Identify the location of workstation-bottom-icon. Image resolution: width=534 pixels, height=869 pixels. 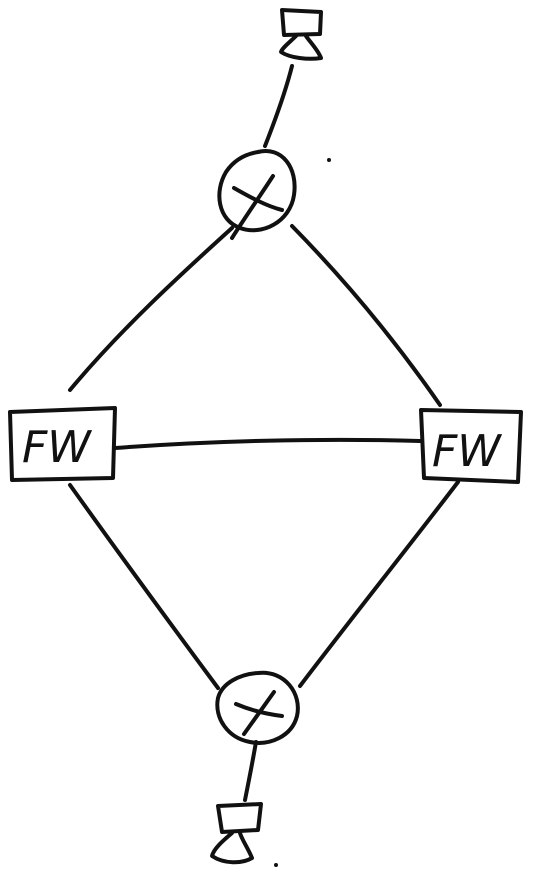
(236, 833).